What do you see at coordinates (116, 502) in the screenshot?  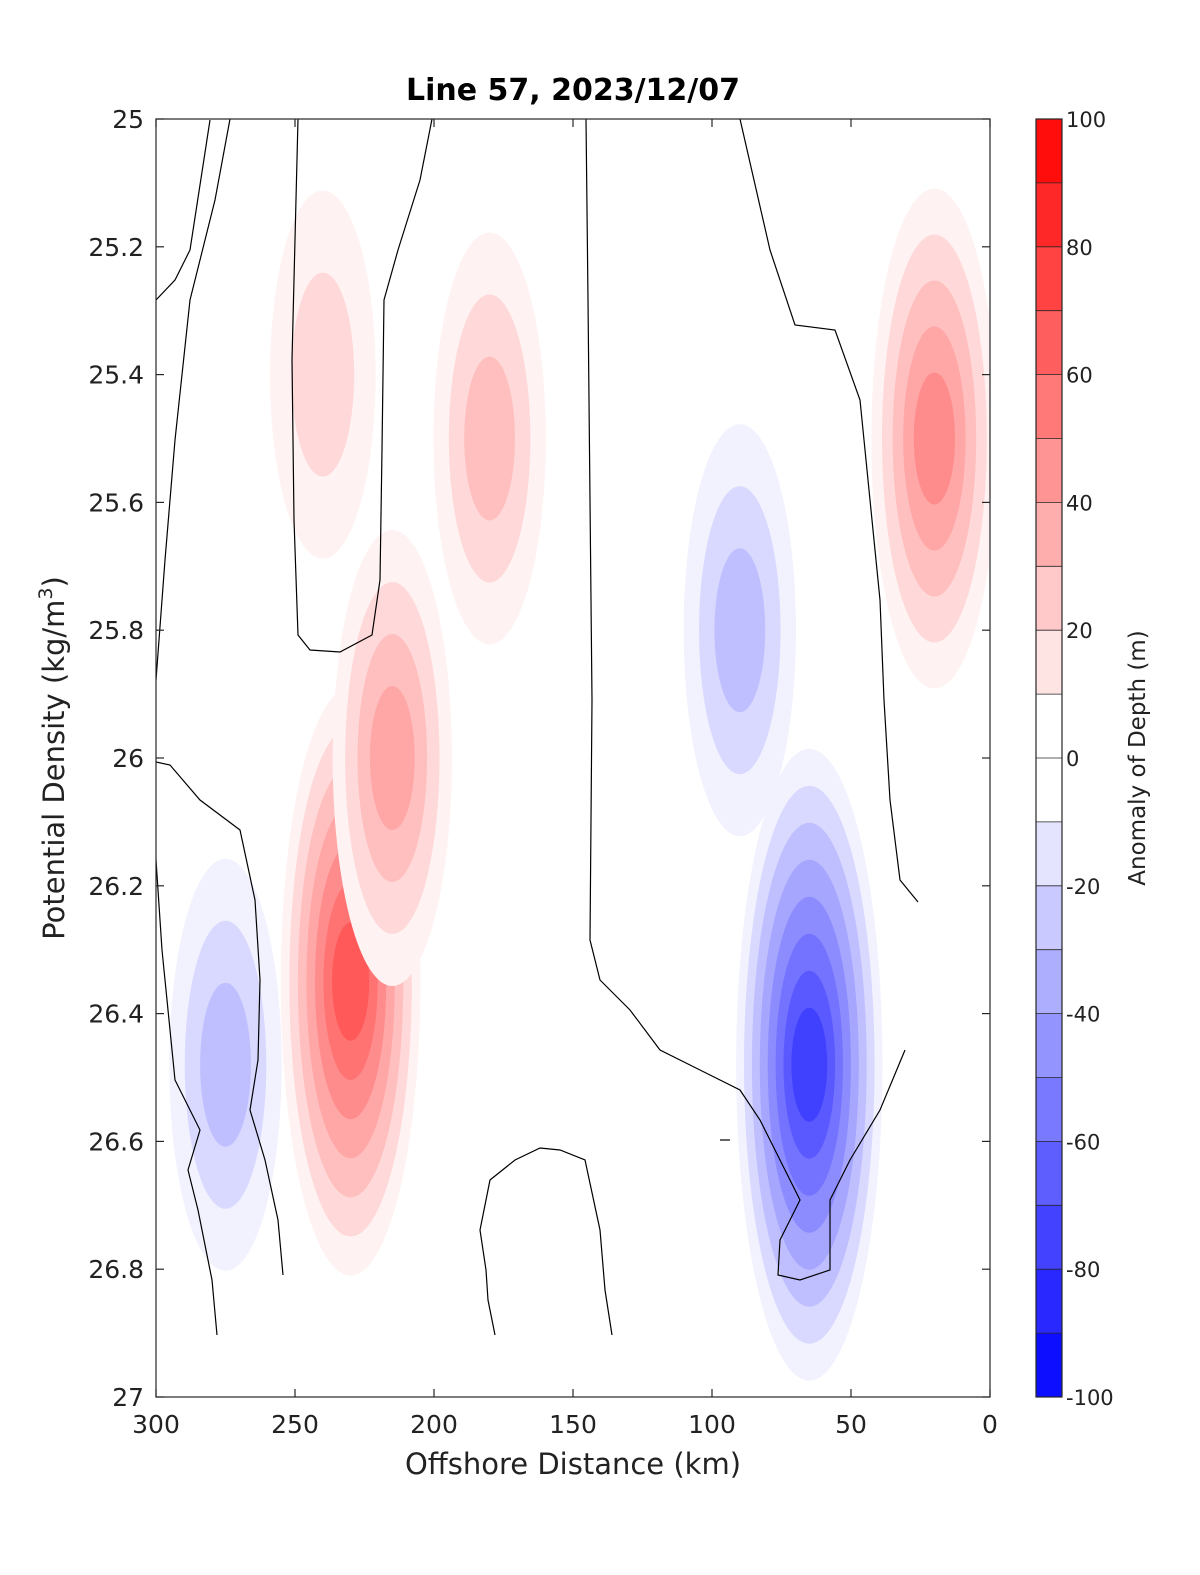 I see `y-tick-label: 25.6` at bounding box center [116, 502].